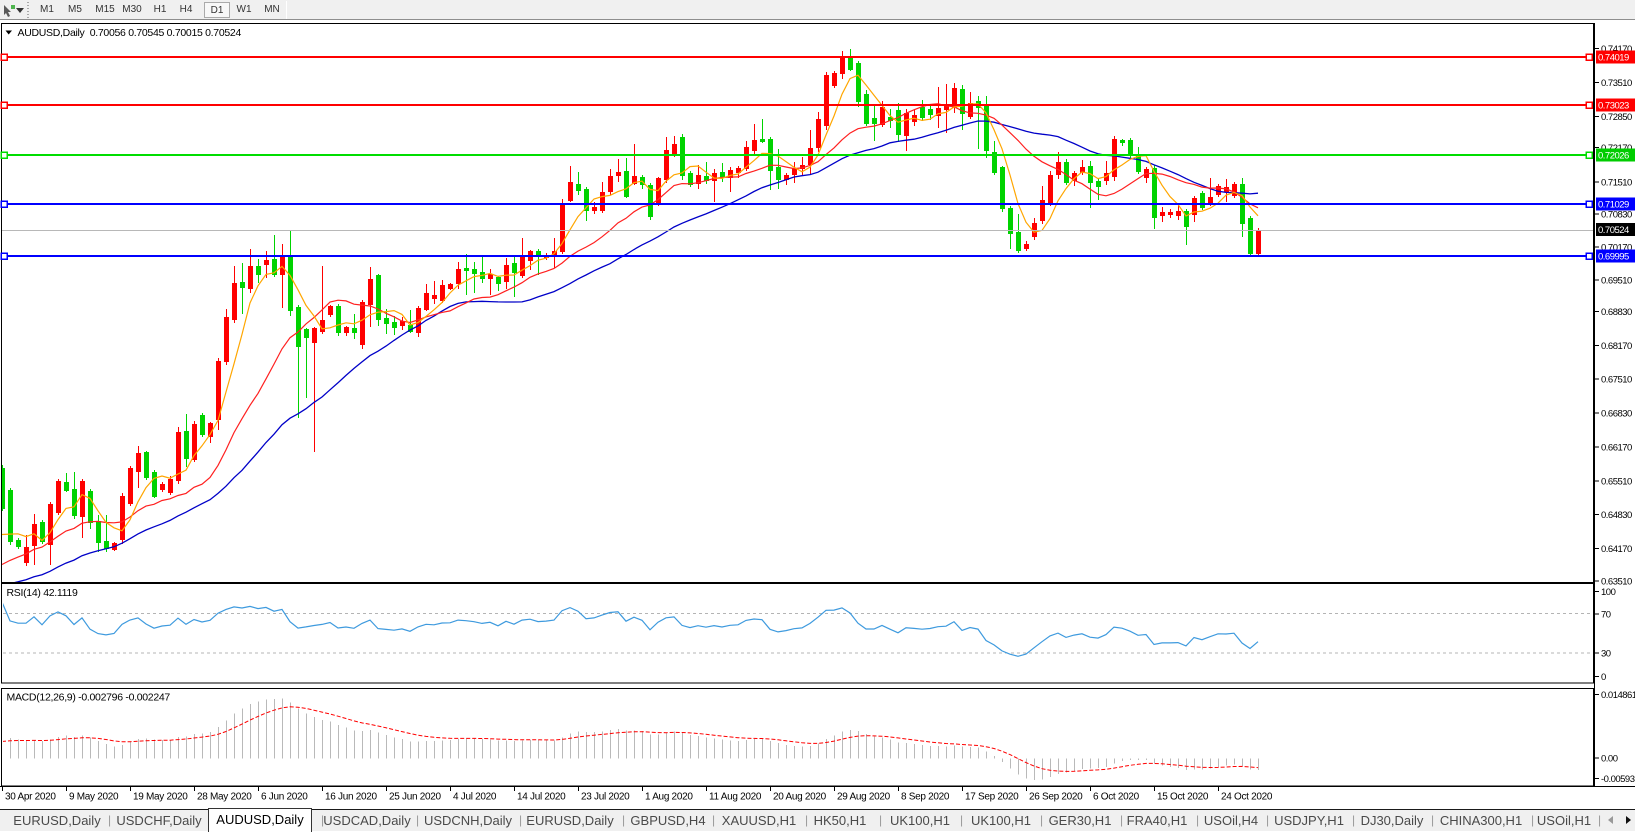 Image resolution: width=1635 pixels, height=836 pixels. I want to click on svg-text: 17 Sep 2020, so click(992, 797).